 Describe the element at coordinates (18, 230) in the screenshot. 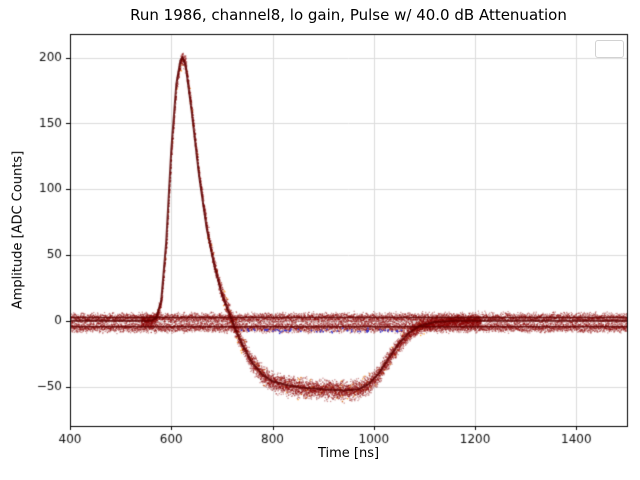

I see `y-axis-label: Amplitude [ADC Counts]` at that location.